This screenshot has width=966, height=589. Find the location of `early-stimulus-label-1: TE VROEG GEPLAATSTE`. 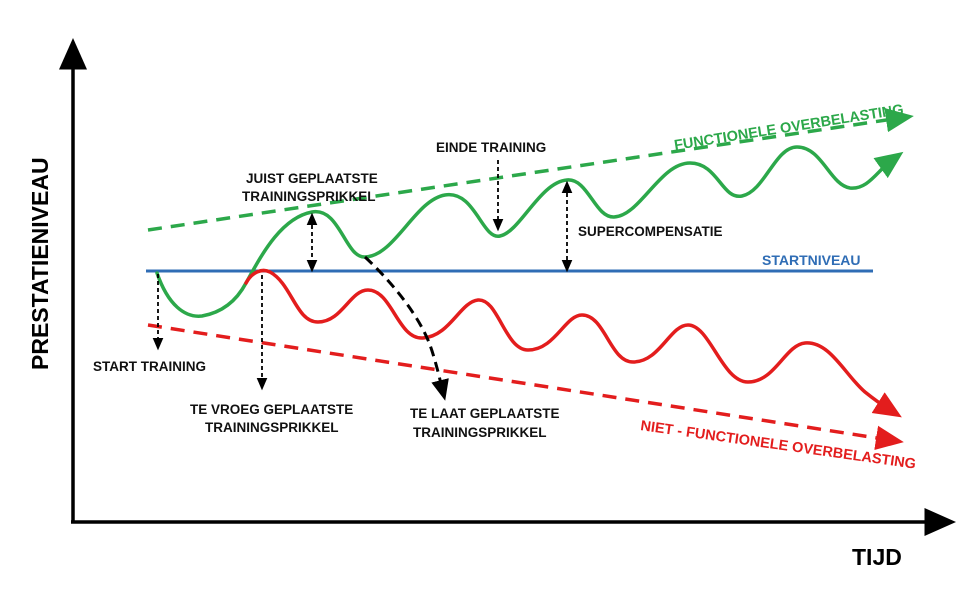

early-stimulus-label-1: TE VROEG GEPLAATSTE is located at coordinates (271, 409).